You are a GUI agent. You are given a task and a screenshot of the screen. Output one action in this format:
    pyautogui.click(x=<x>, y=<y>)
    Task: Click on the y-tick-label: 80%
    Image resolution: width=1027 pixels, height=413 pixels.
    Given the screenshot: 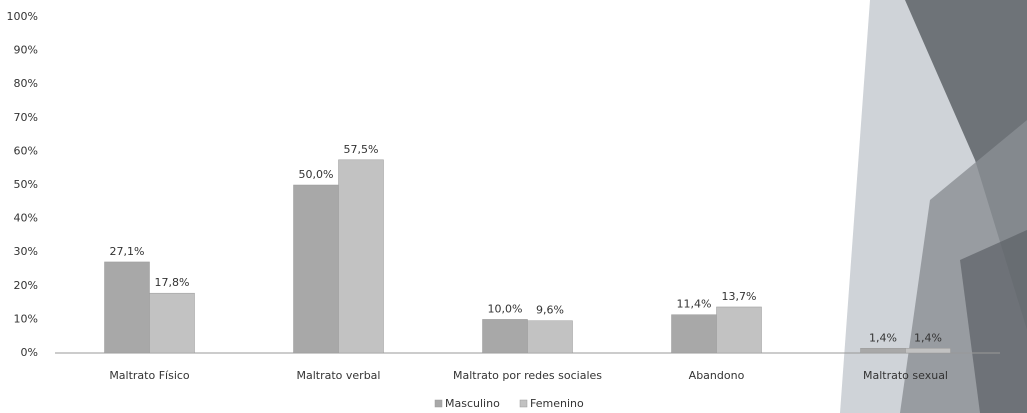 What is the action you would take?
    pyautogui.click(x=26, y=83)
    